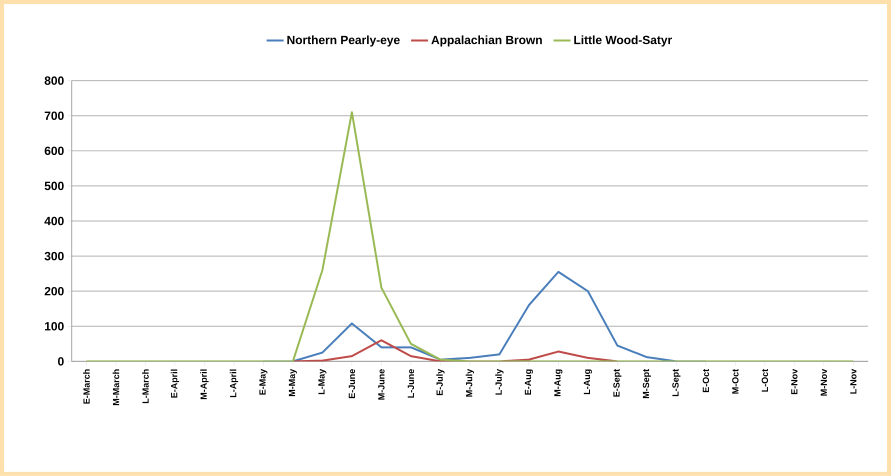 This screenshot has height=476, width=891. I want to click on x-tick-label: E-Nov, so click(794, 381).